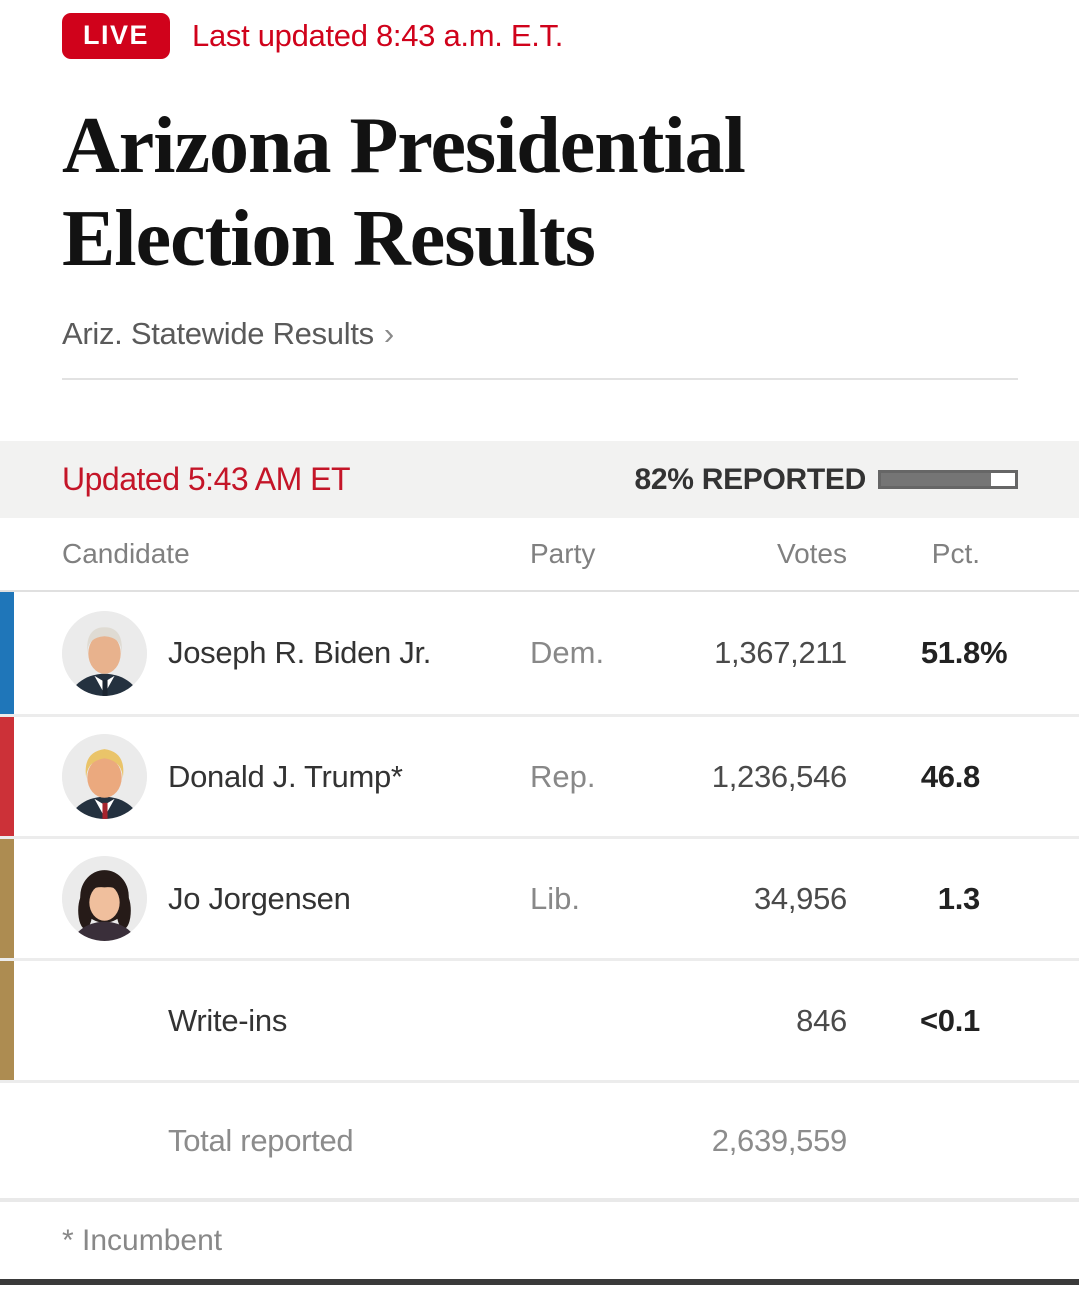 The height and width of the screenshot is (1304, 1079). I want to click on candidate-party: Dem., so click(567, 652).